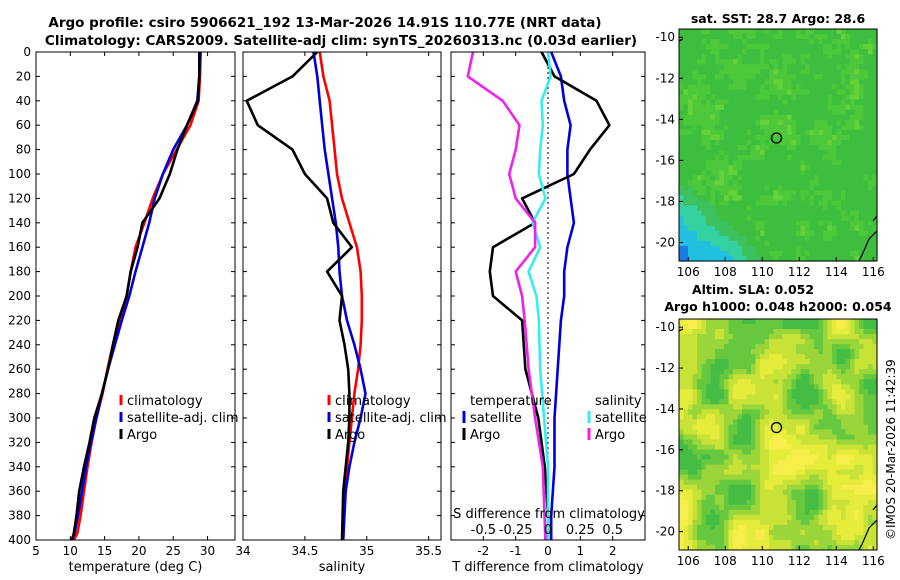 The width and height of the screenshot is (900, 580). What do you see at coordinates (610, 435) in the screenshot?
I see `legend-label: Argo` at bounding box center [610, 435].